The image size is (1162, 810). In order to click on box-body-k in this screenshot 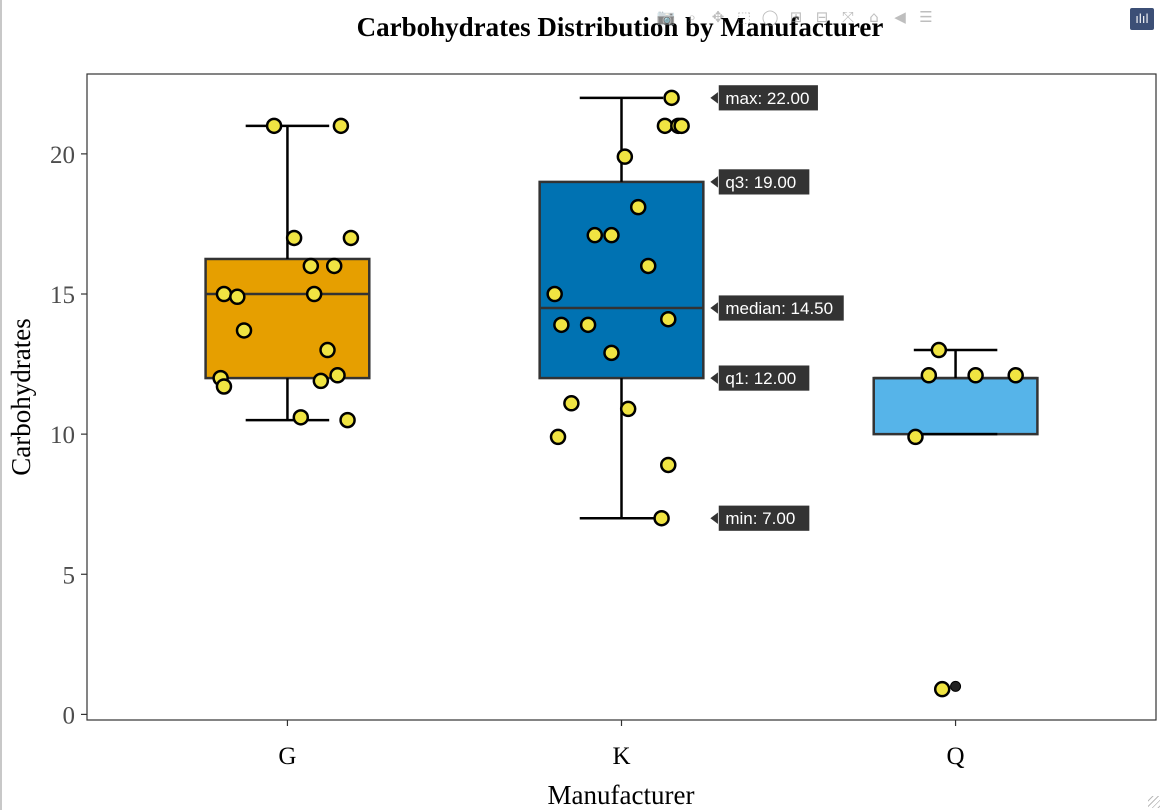, I will do `click(621, 280)`.